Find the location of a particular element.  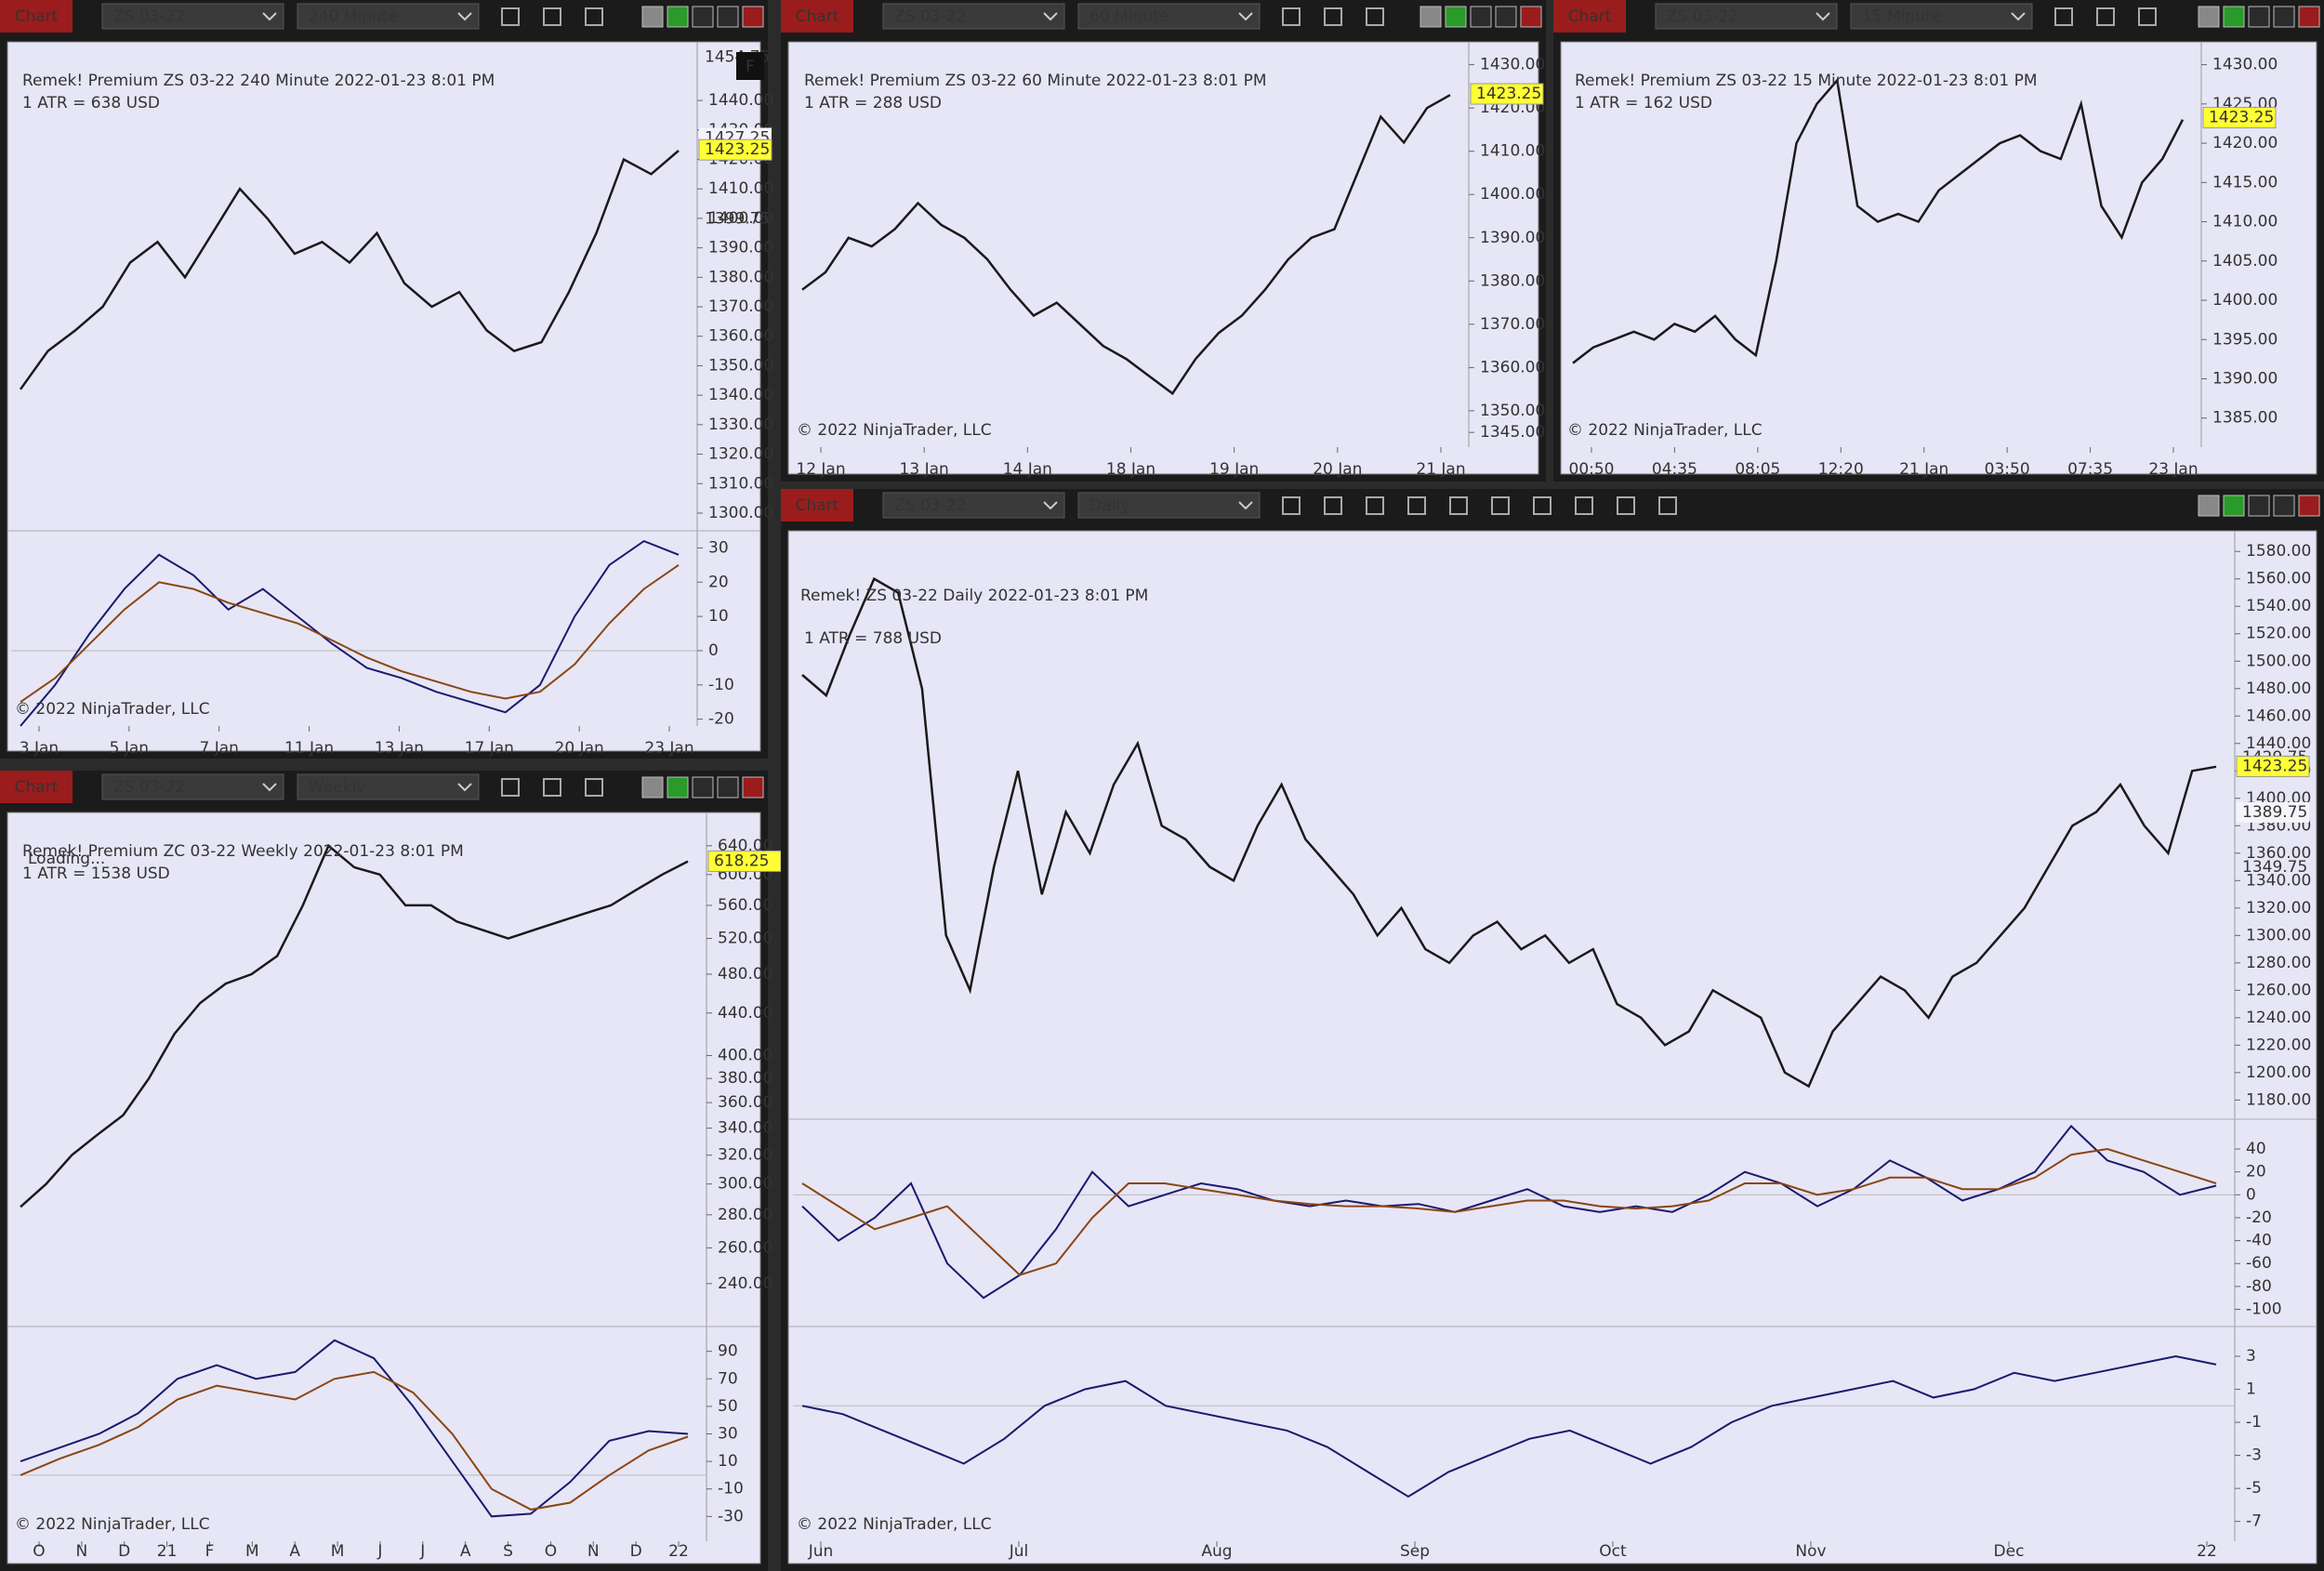

x-tick-label: Jun is located at coordinates (821, 1551).